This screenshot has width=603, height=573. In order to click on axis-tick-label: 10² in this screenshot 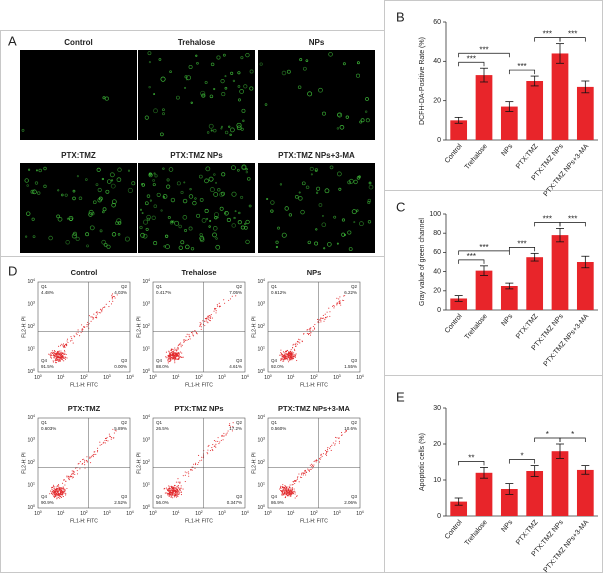, I will do `click(314, 377)`.